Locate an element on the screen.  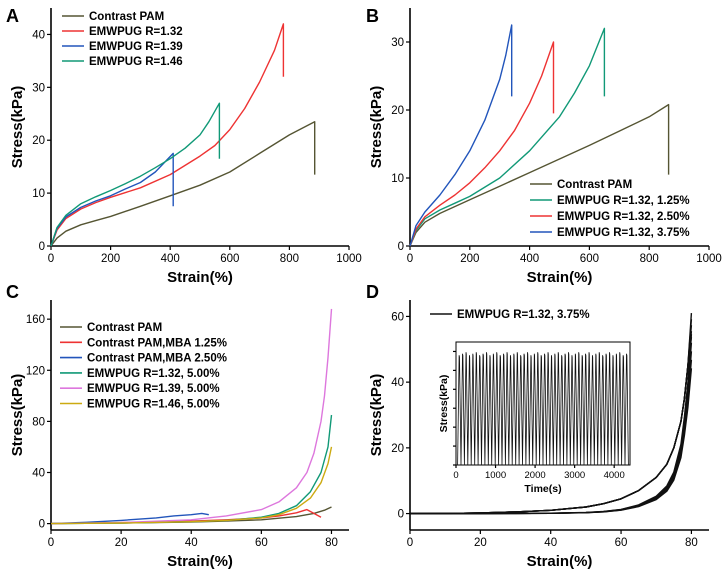
y-tick-label: 80 is located at coordinates (38, 422).